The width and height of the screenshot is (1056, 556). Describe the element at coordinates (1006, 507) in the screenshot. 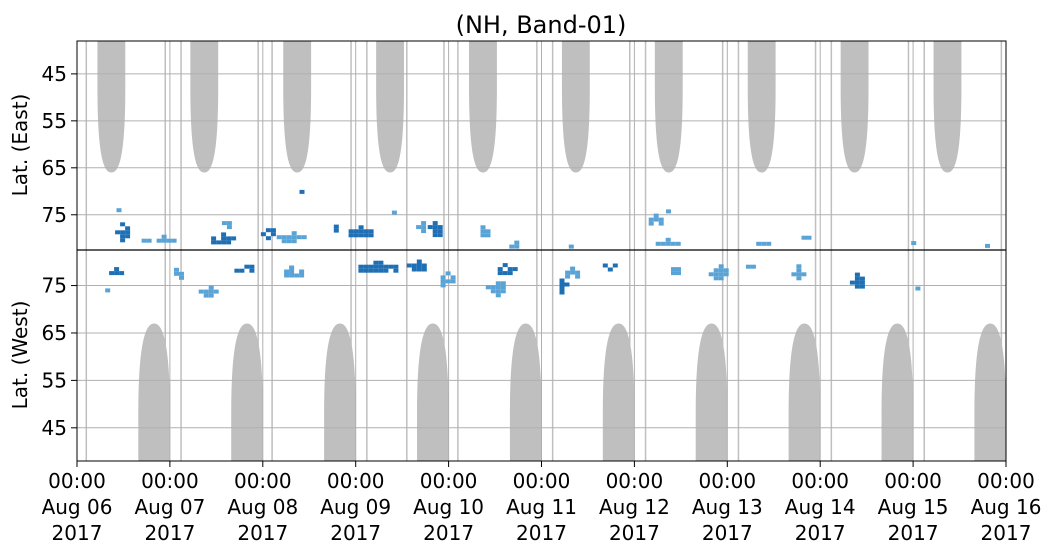

I see `x-tick-label: Aug 16` at that location.